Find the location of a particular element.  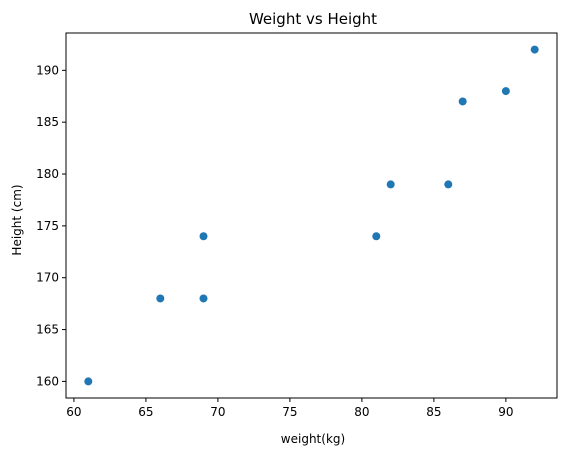

x-tick-label: 70 is located at coordinates (217, 412).